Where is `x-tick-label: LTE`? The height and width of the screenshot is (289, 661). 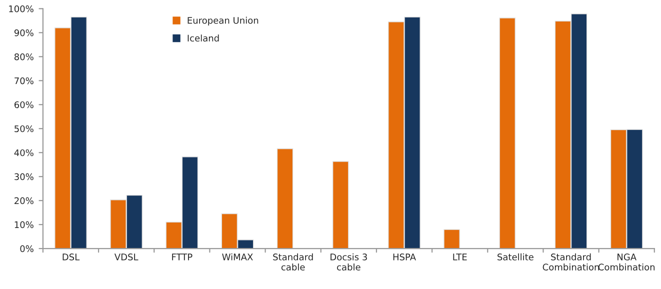
x-tick-label: LTE is located at coordinates (460, 257).